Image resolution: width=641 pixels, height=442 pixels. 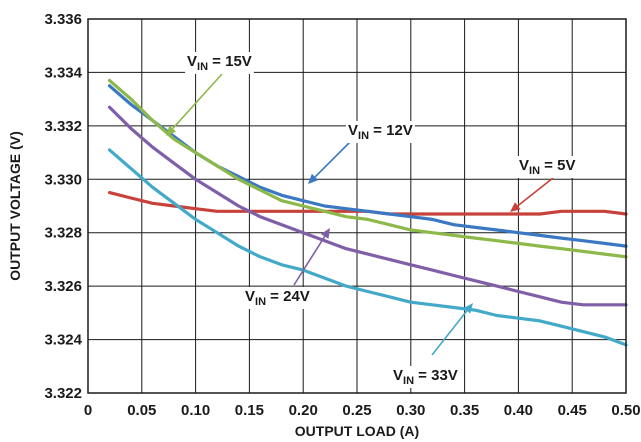 I want to click on series-label: VIN = 5V, so click(x=547, y=167).